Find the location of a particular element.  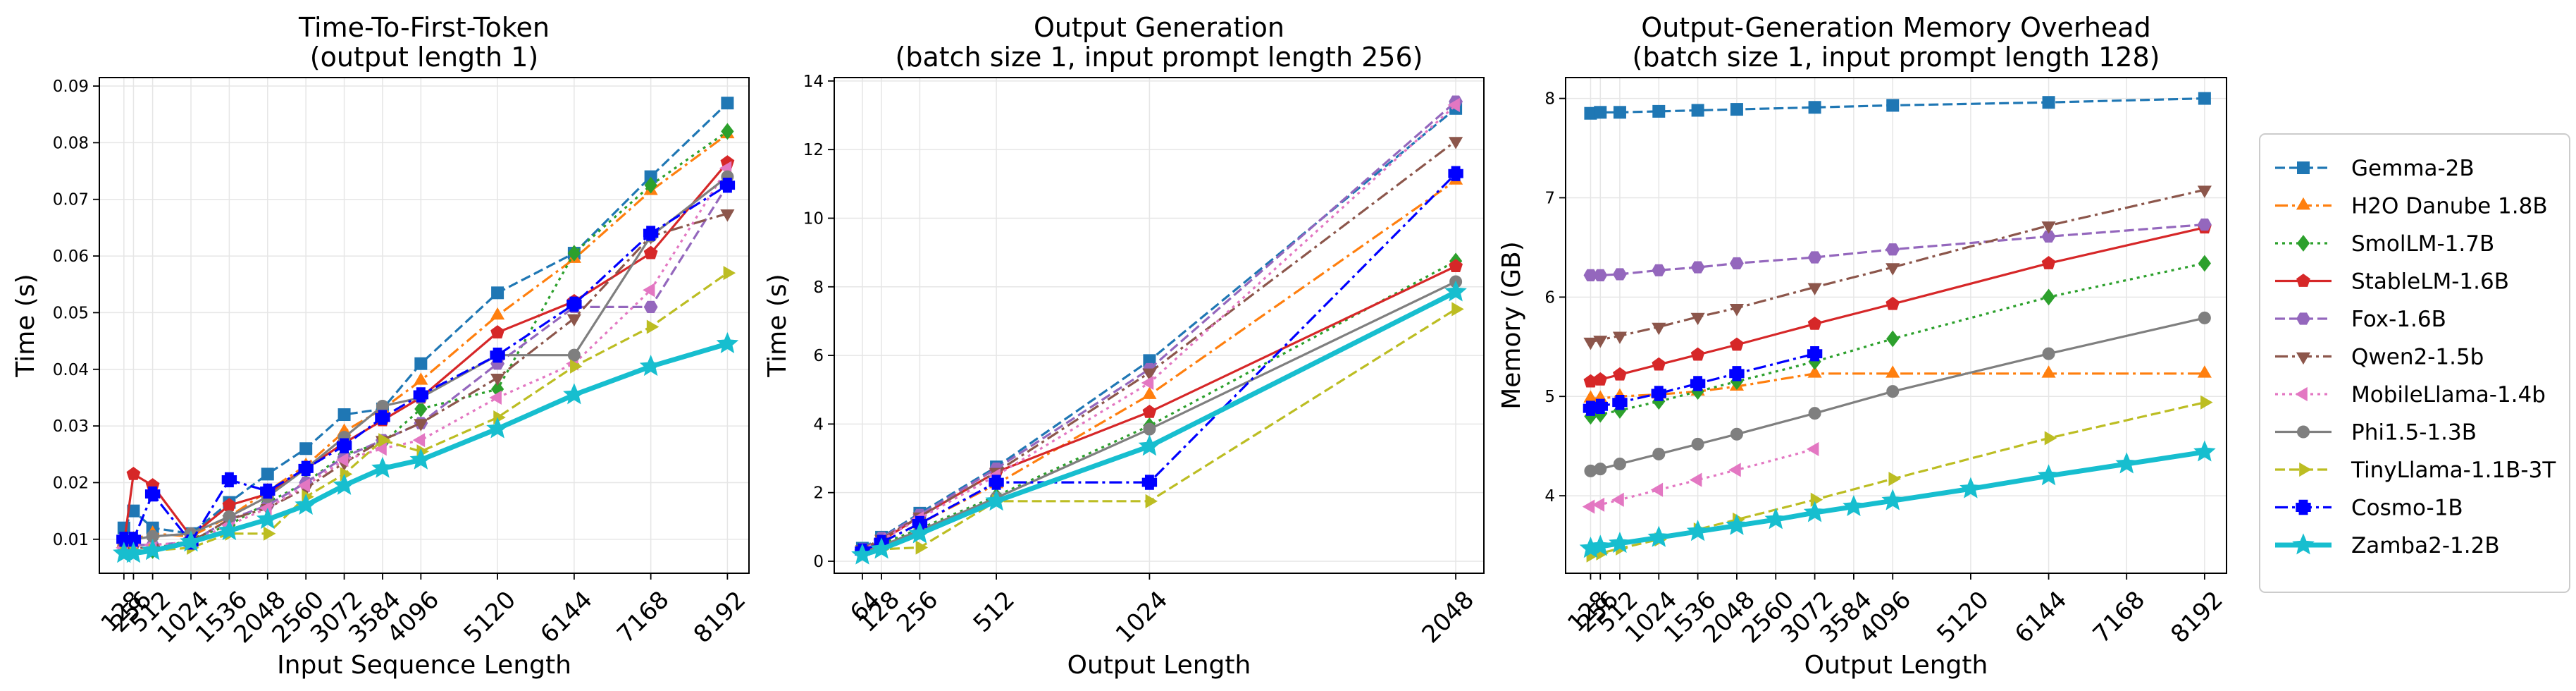

series-line-mobilellama-1-4b is located at coordinates (426, 358).